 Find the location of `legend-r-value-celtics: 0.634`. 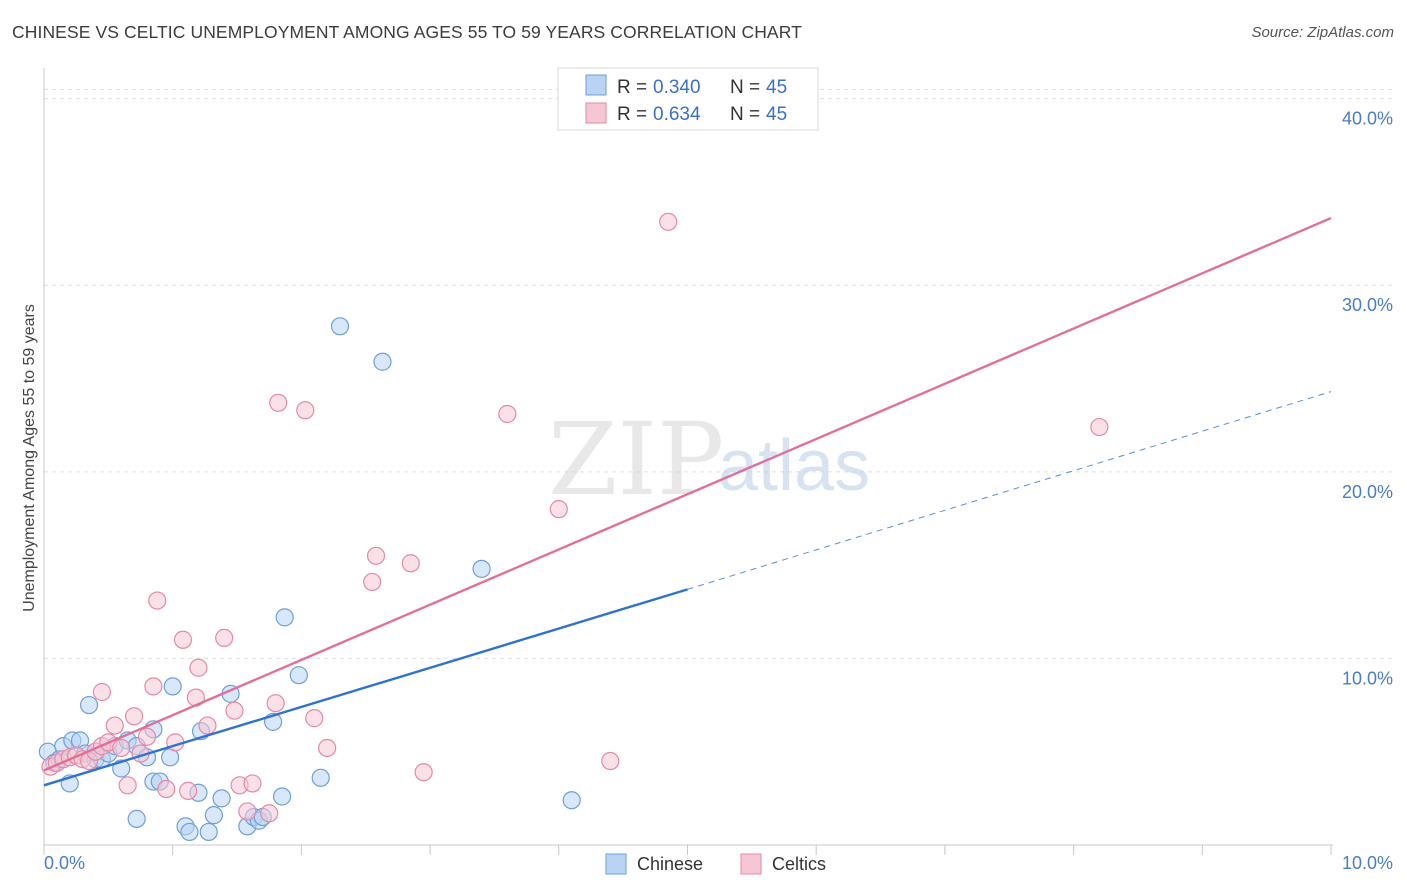

legend-r-value-celtics: 0.634 is located at coordinates (677, 114).